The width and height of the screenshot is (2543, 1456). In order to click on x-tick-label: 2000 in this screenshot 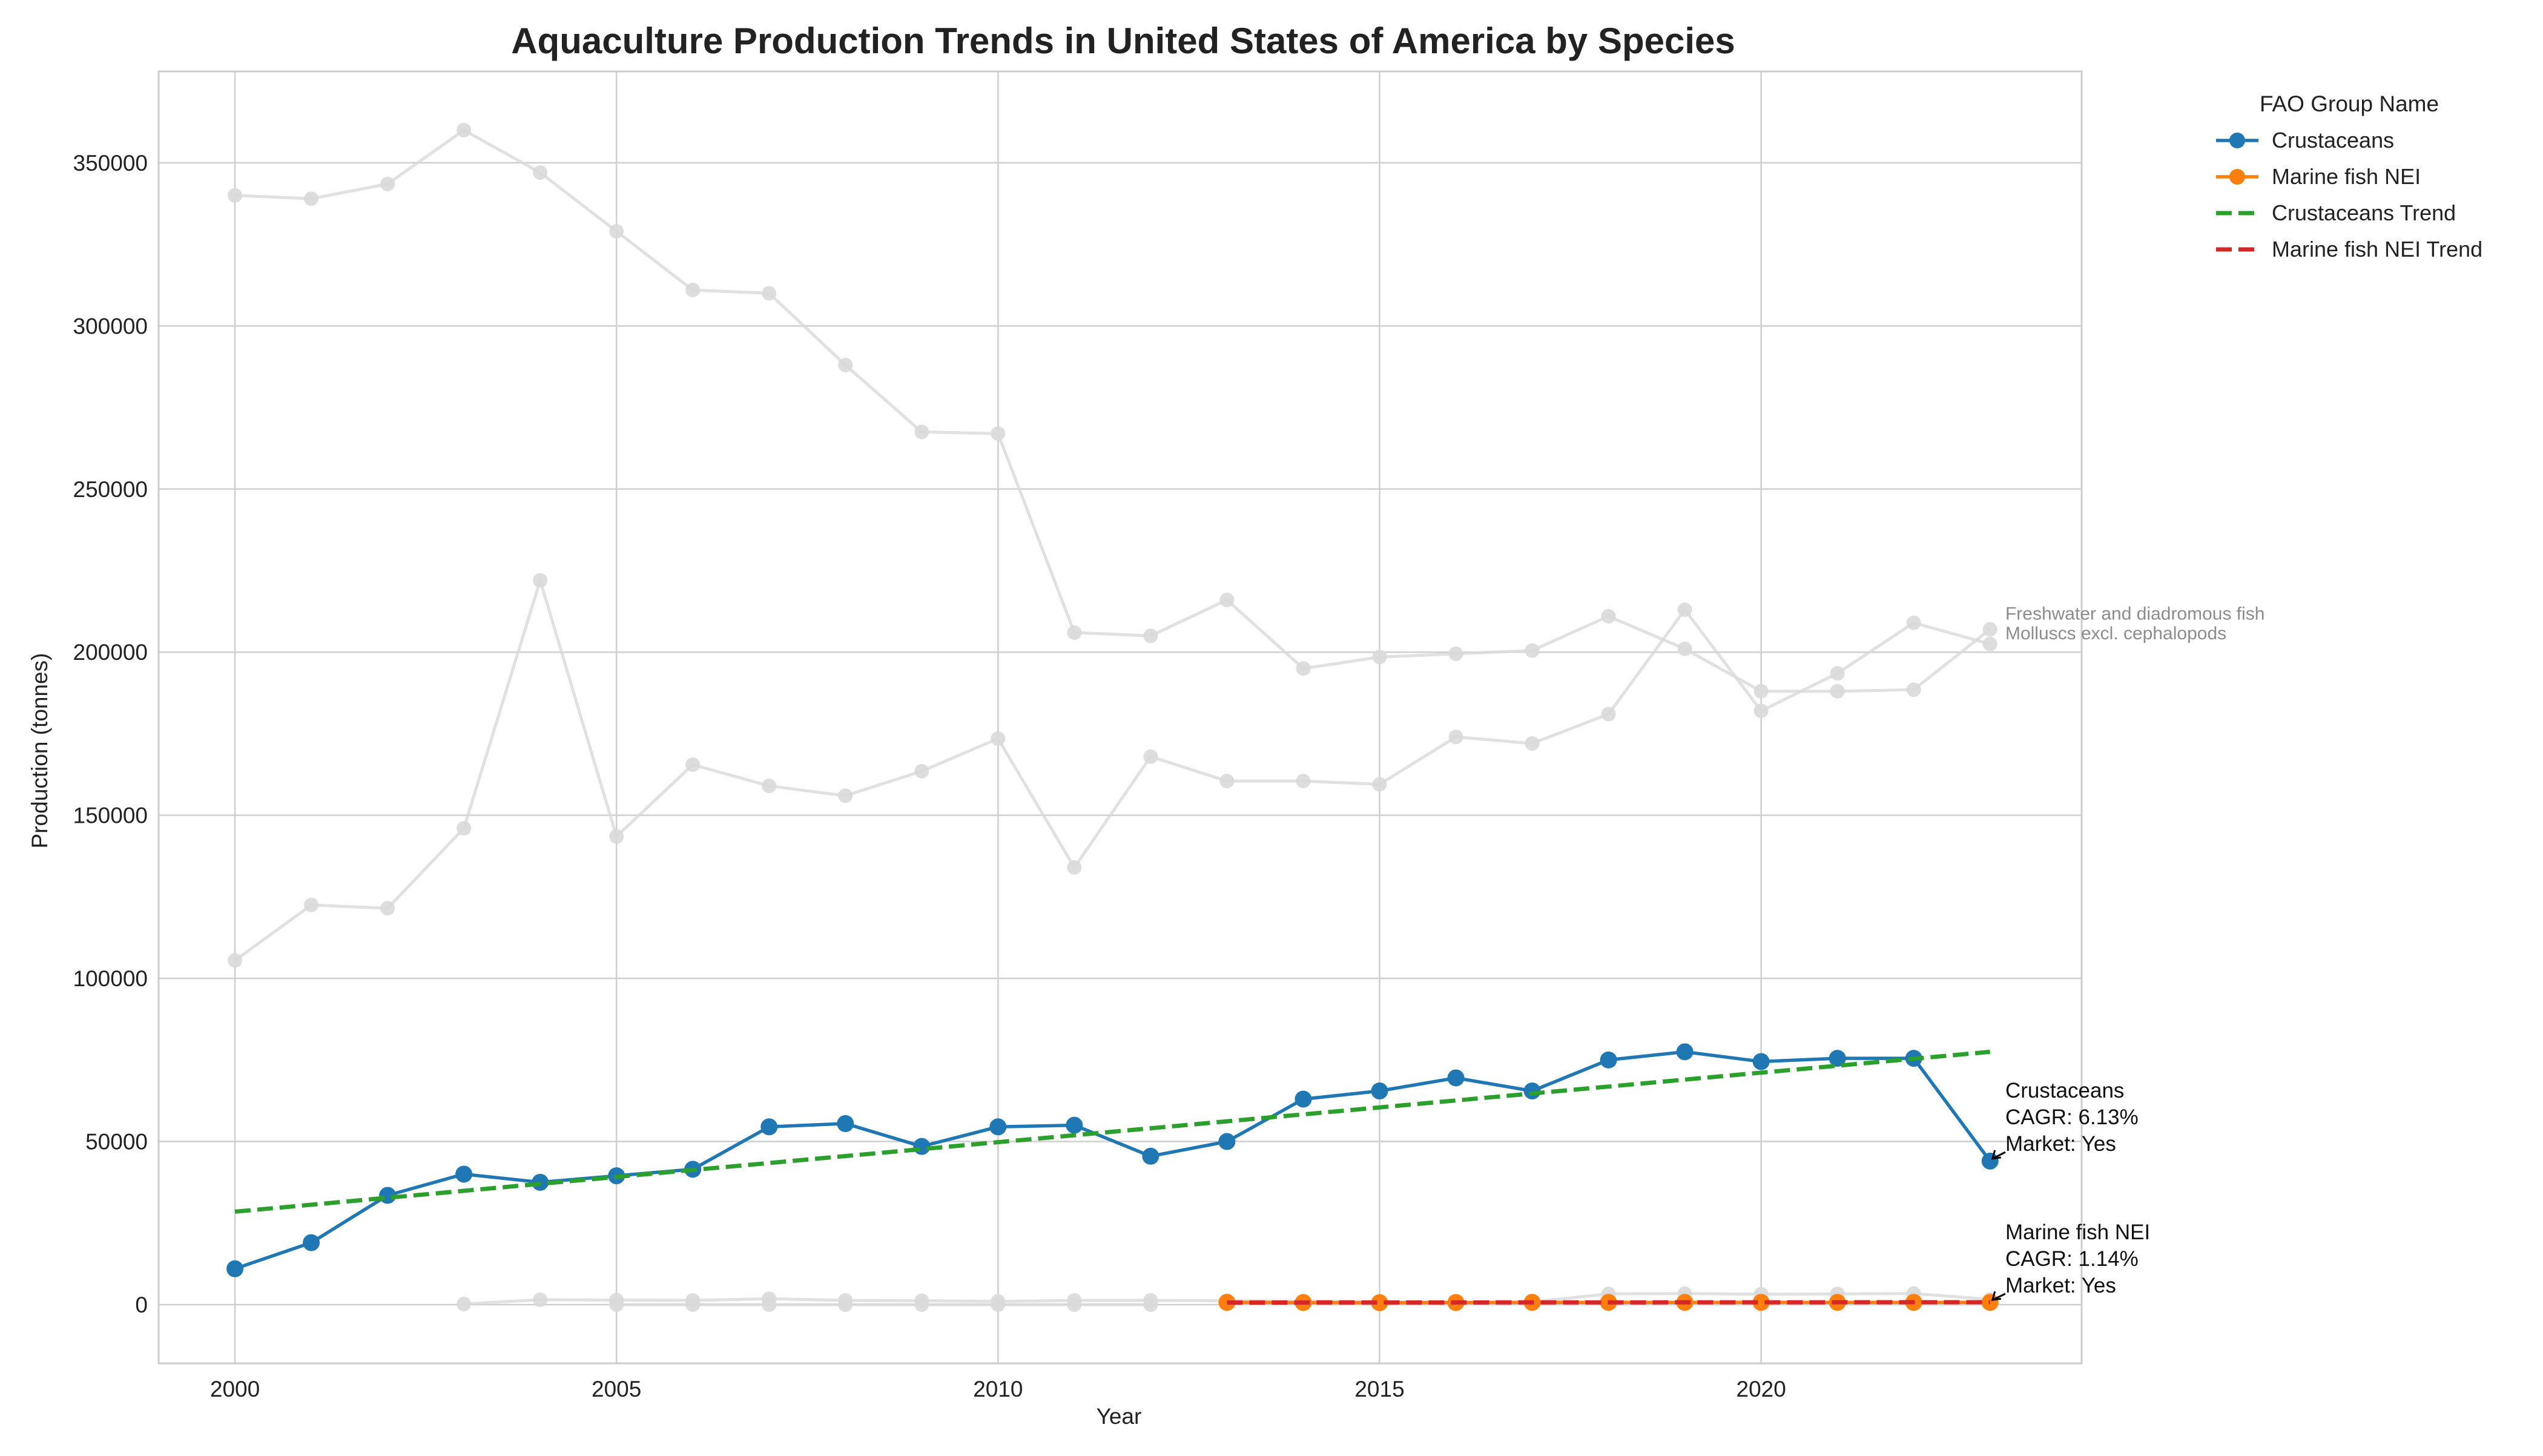, I will do `click(235, 1389)`.